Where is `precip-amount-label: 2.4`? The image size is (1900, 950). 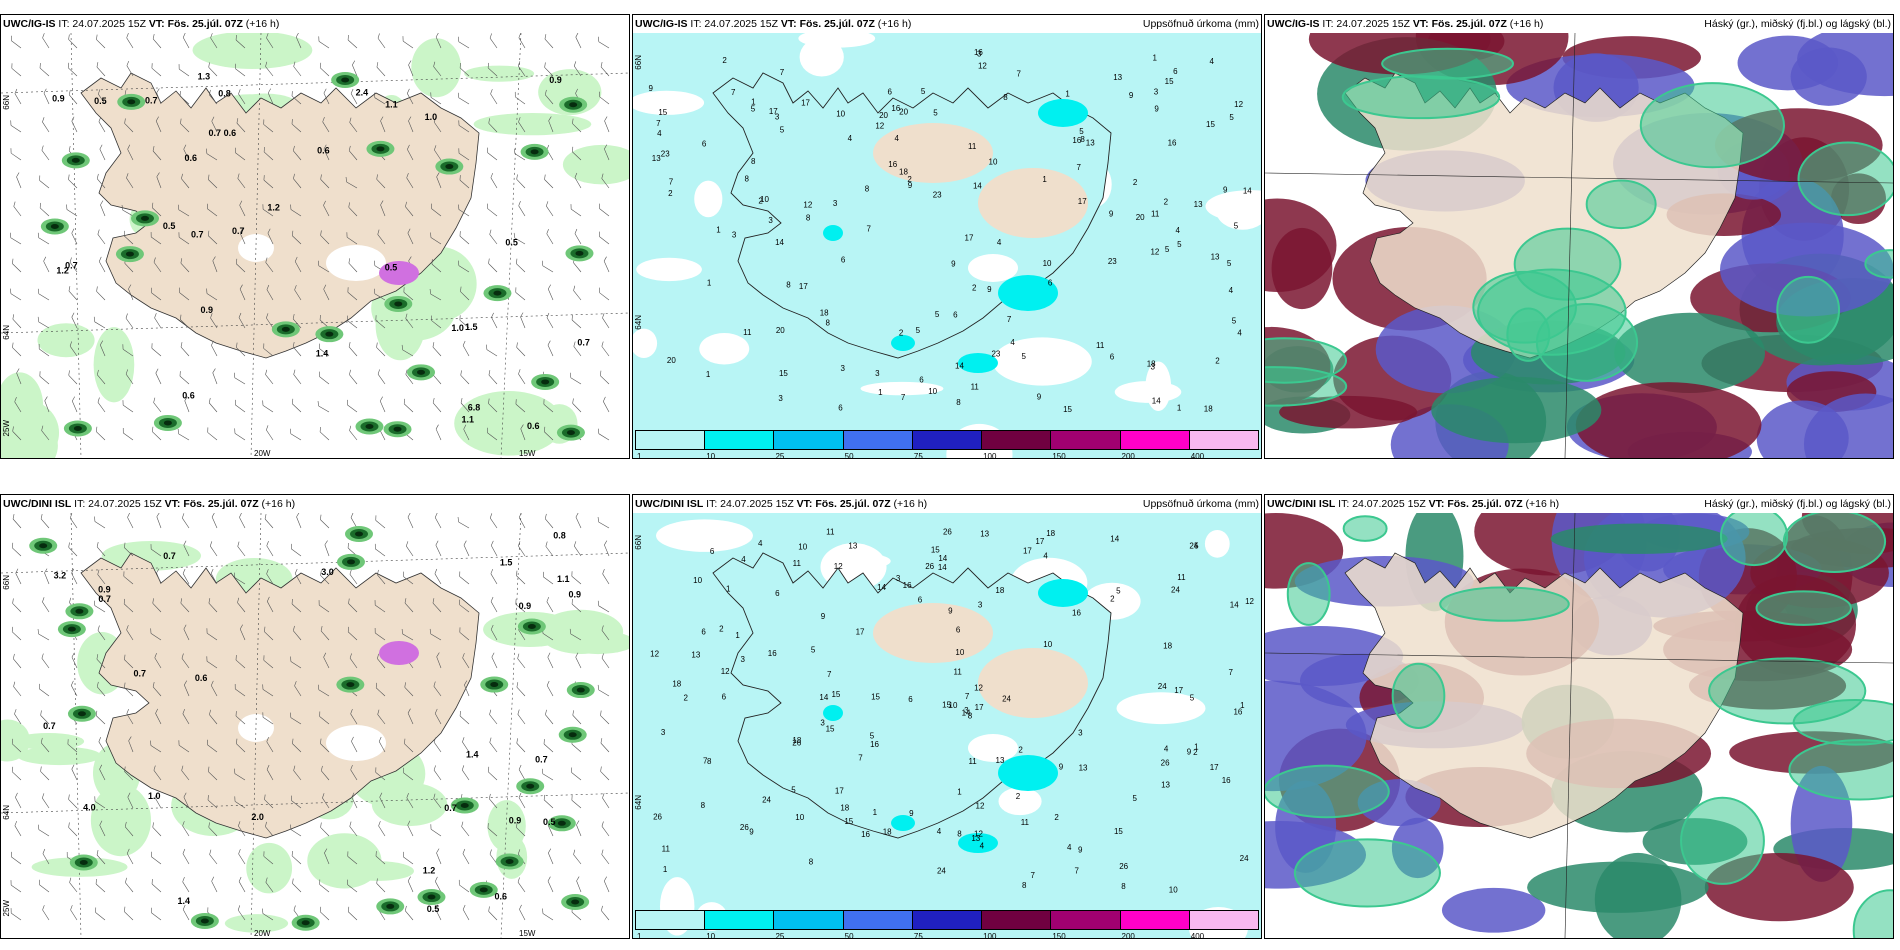 precip-amount-label: 2.4 is located at coordinates (362, 93).